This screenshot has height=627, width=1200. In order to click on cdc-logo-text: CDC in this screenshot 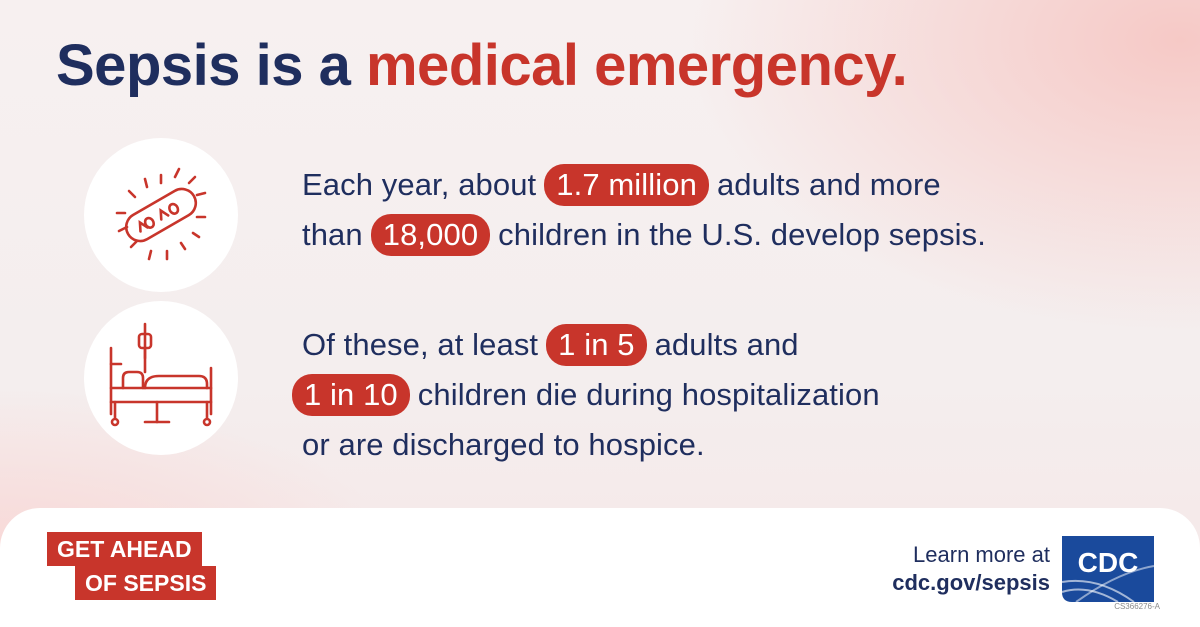, I will do `click(1108, 562)`.